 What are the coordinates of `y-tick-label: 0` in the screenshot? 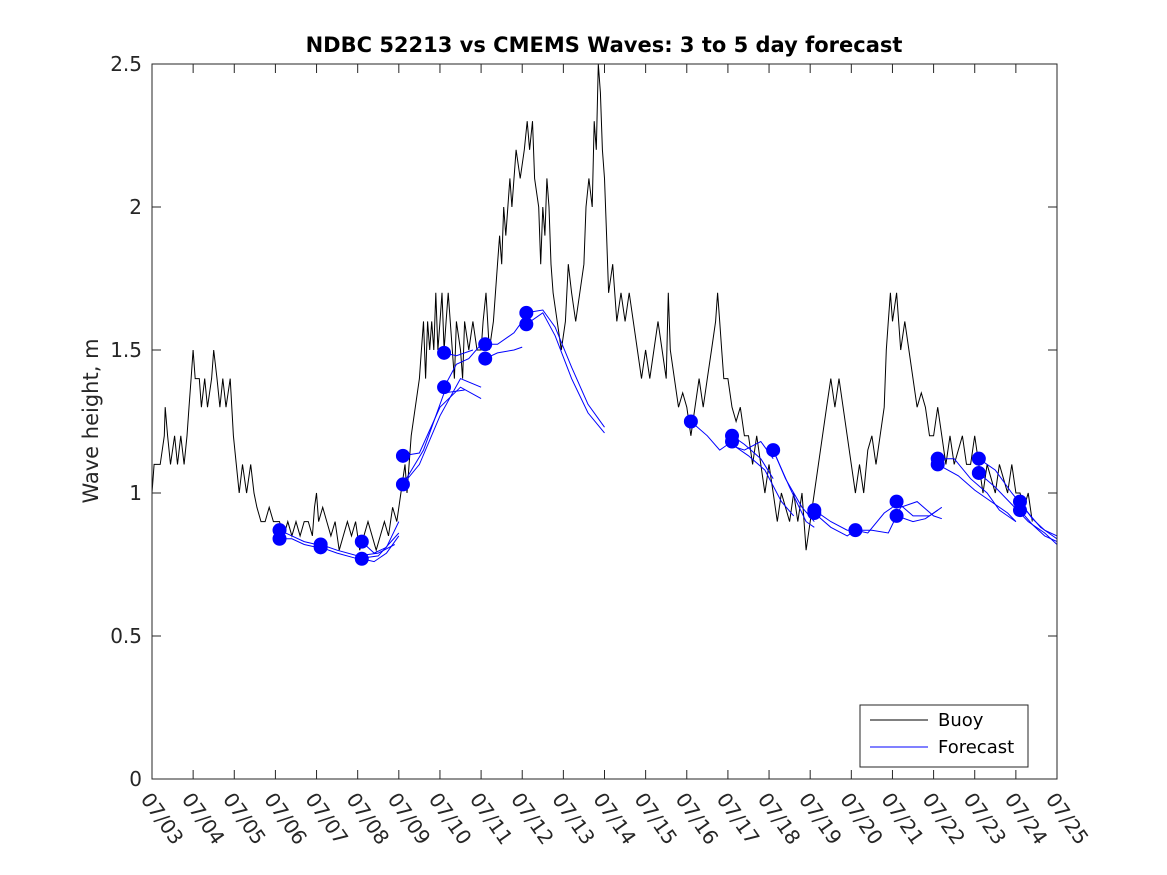 It's located at (135, 779).